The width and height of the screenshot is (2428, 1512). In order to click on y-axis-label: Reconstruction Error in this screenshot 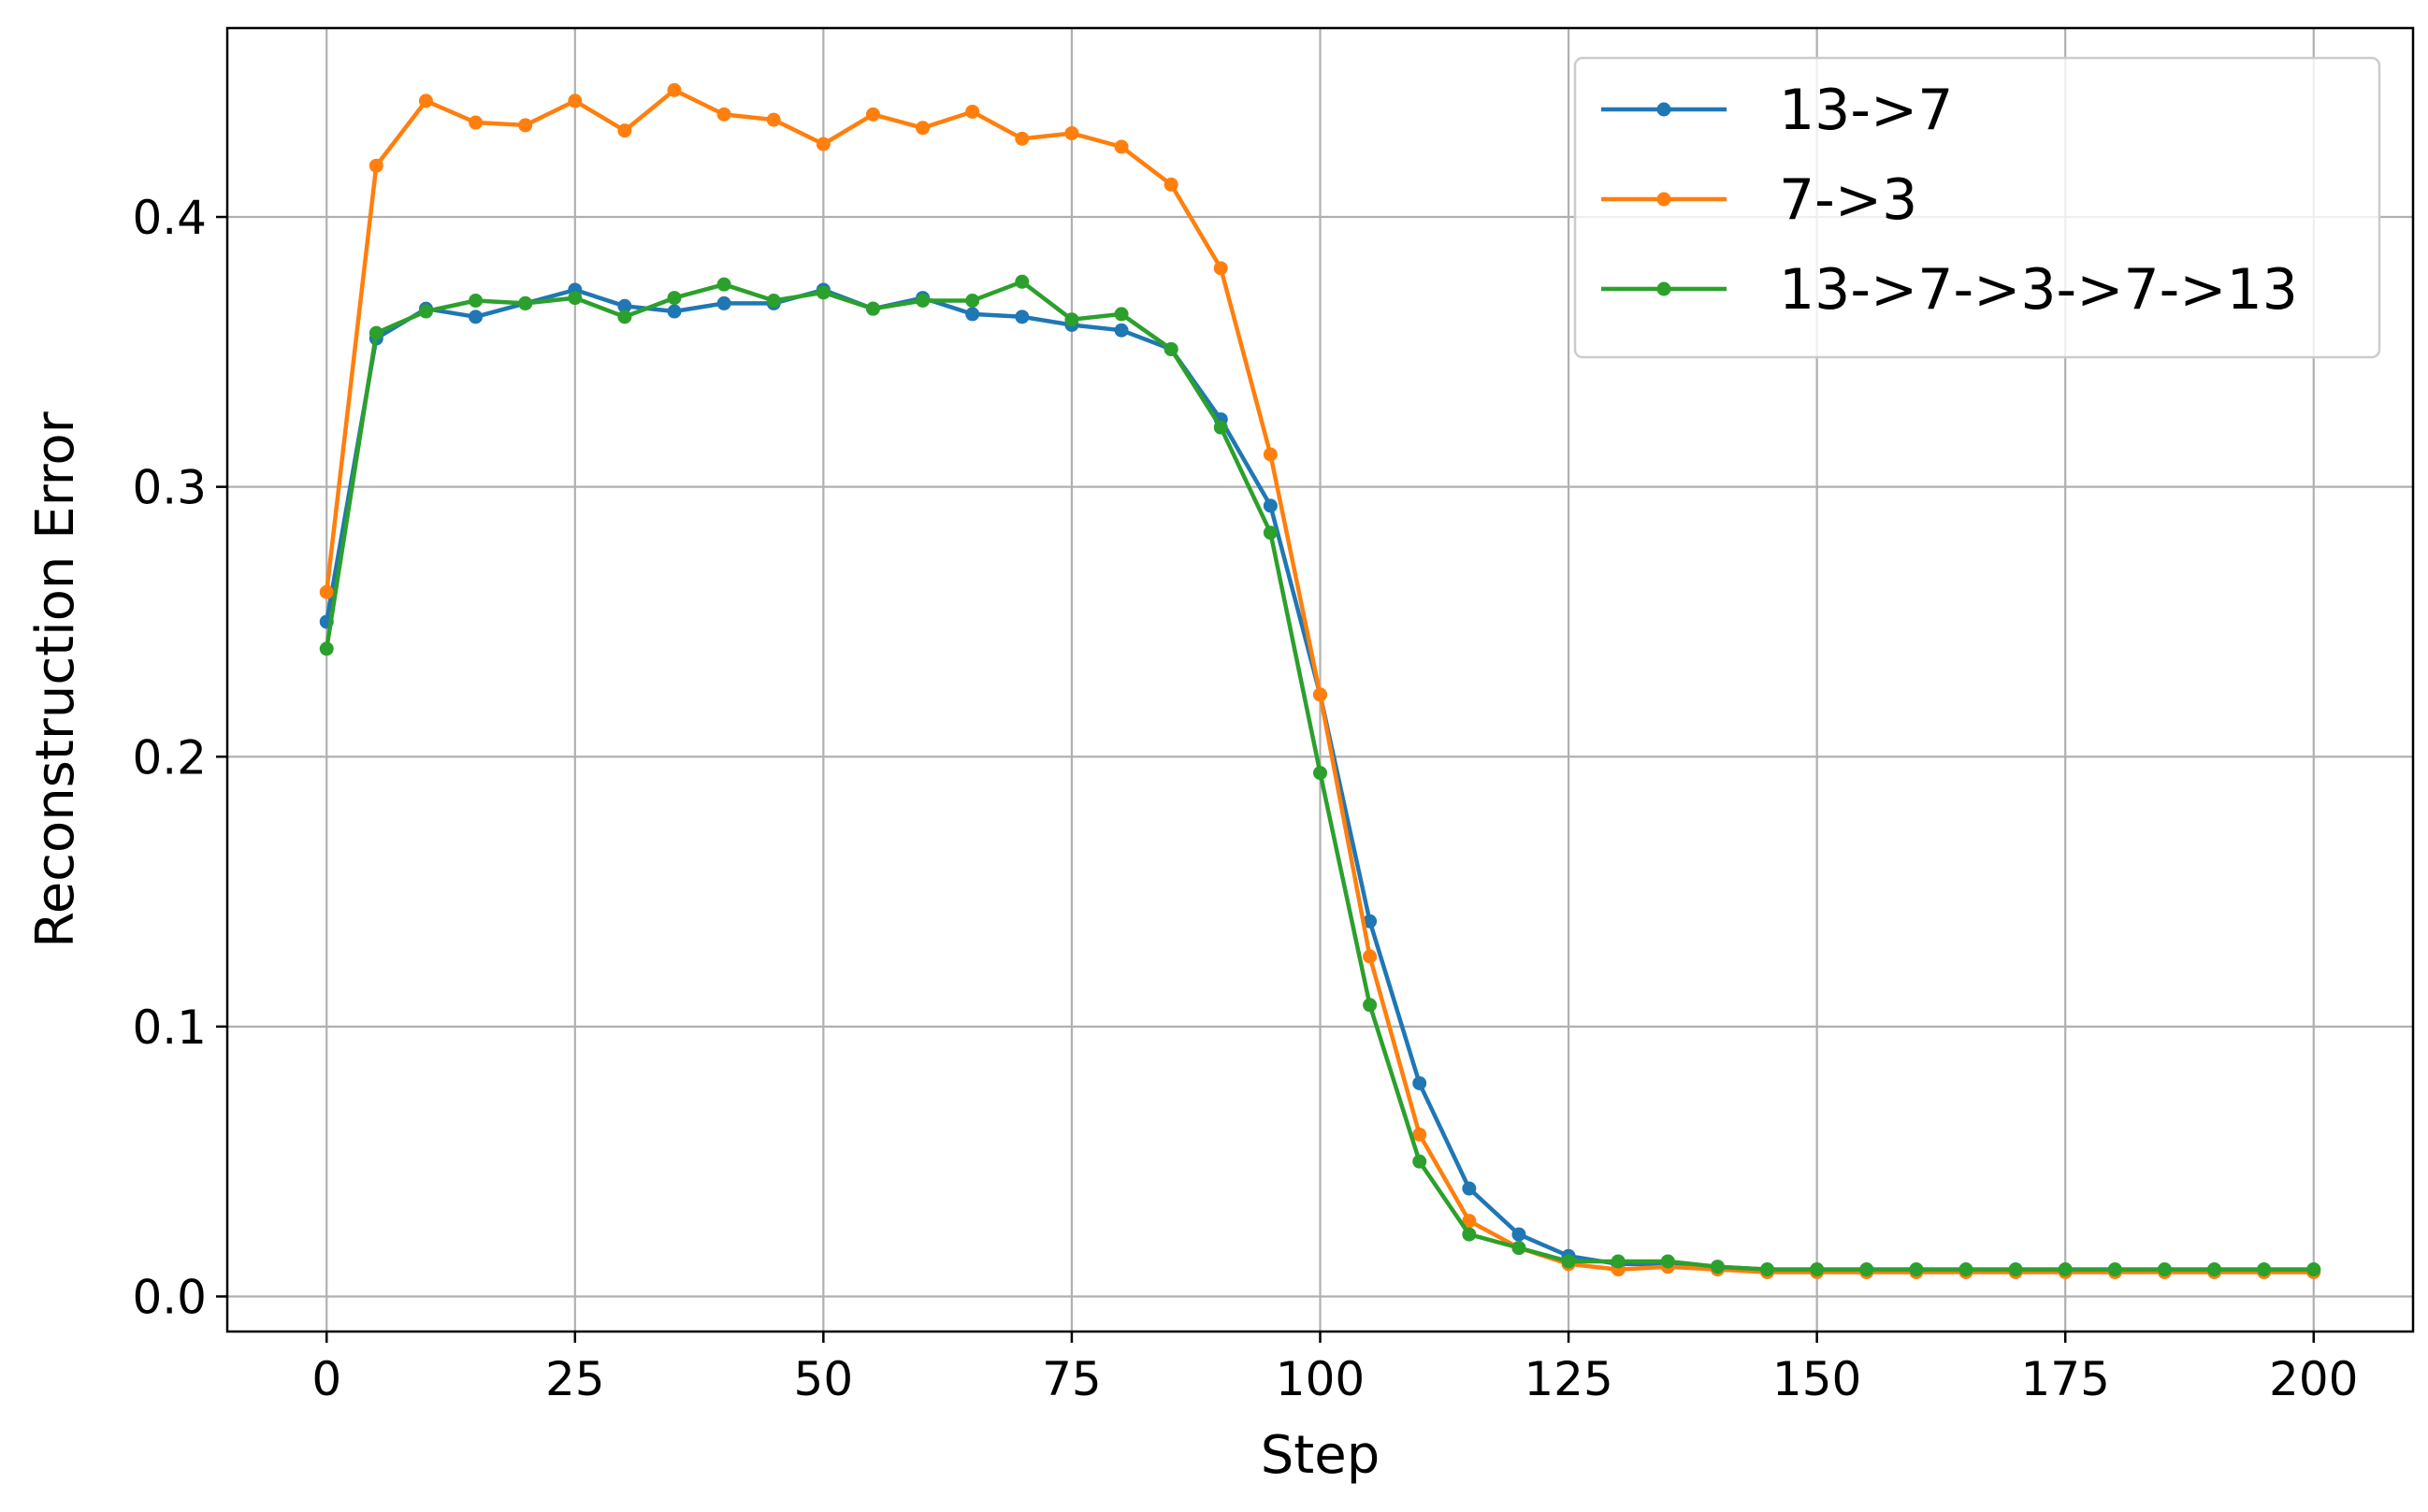, I will do `click(55, 678)`.